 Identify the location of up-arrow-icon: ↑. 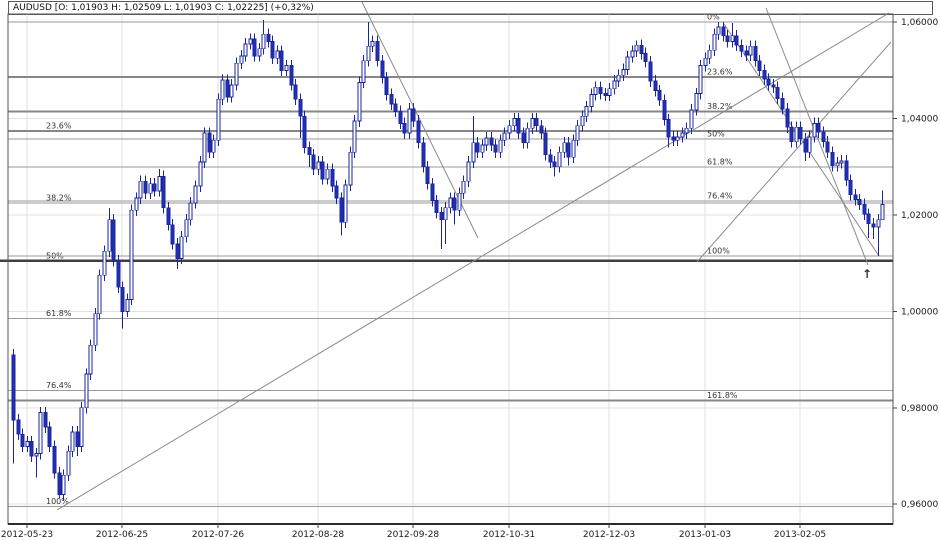
(867, 274).